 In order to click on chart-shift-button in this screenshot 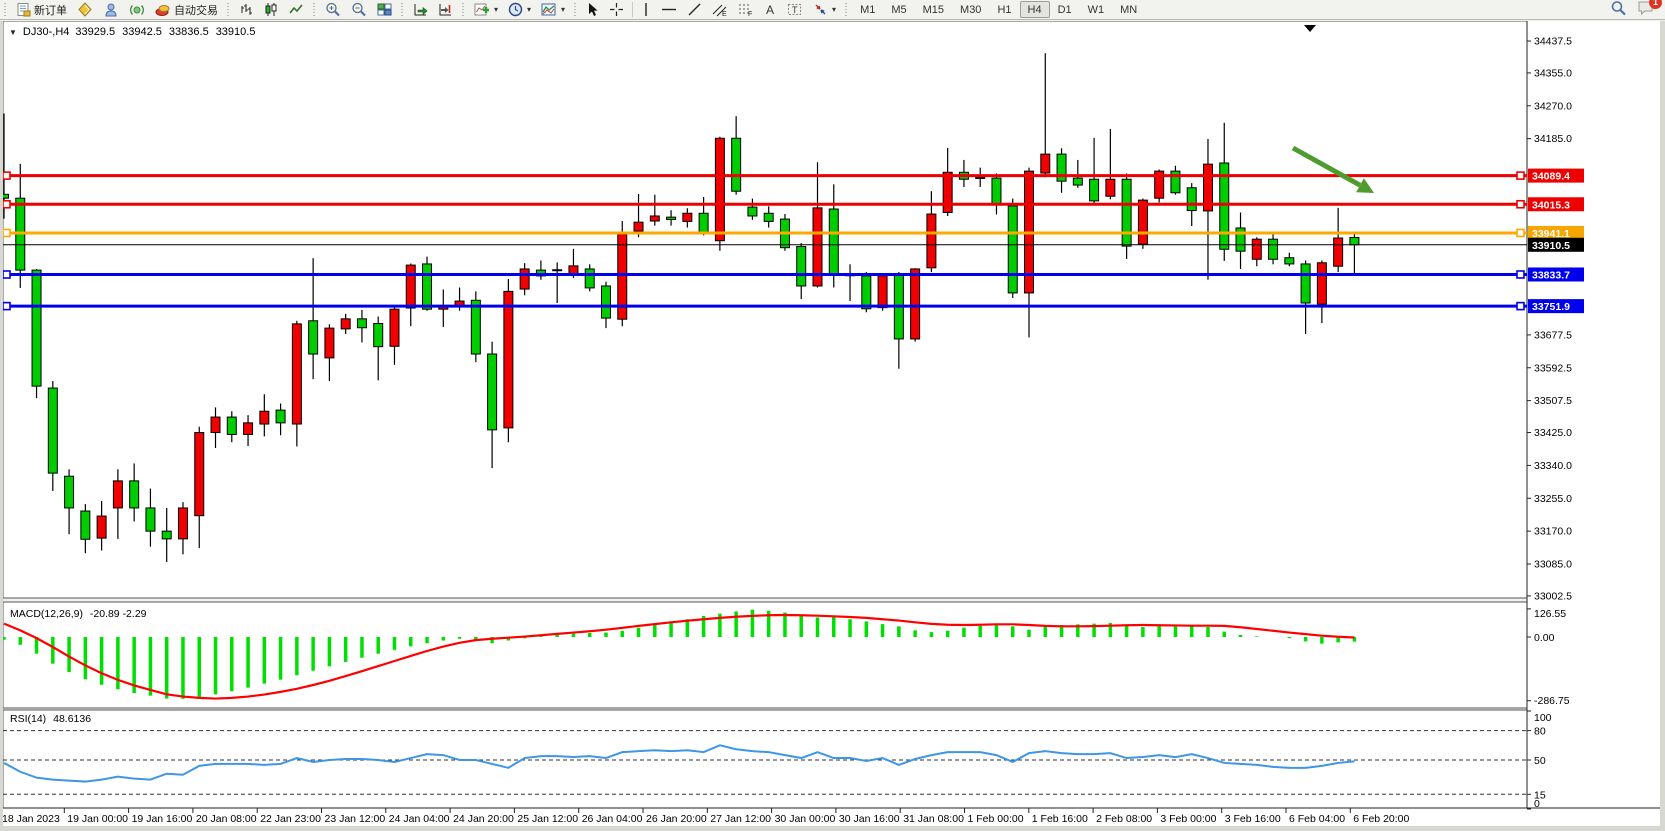, I will do `click(445, 10)`.